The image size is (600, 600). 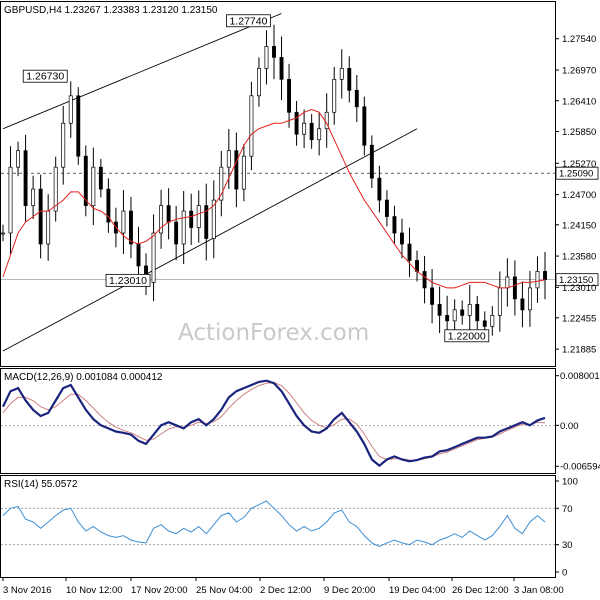 What do you see at coordinates (570, 482) in the screenshot?
I see `rsi-y-tick-label: 100` at bounding box center [570, 482].